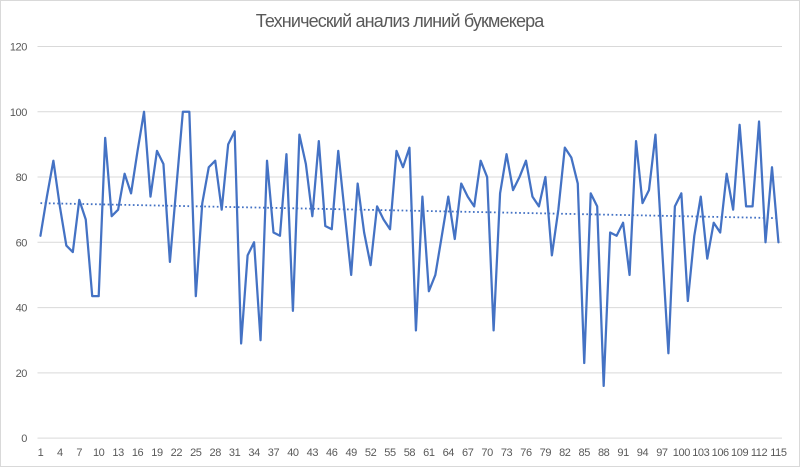 The height and width of the screenshot is (471, 800). I want to click on svg-text:Технический анализ линий букме: Технический анализ линий букмекера, so click(401, 21).